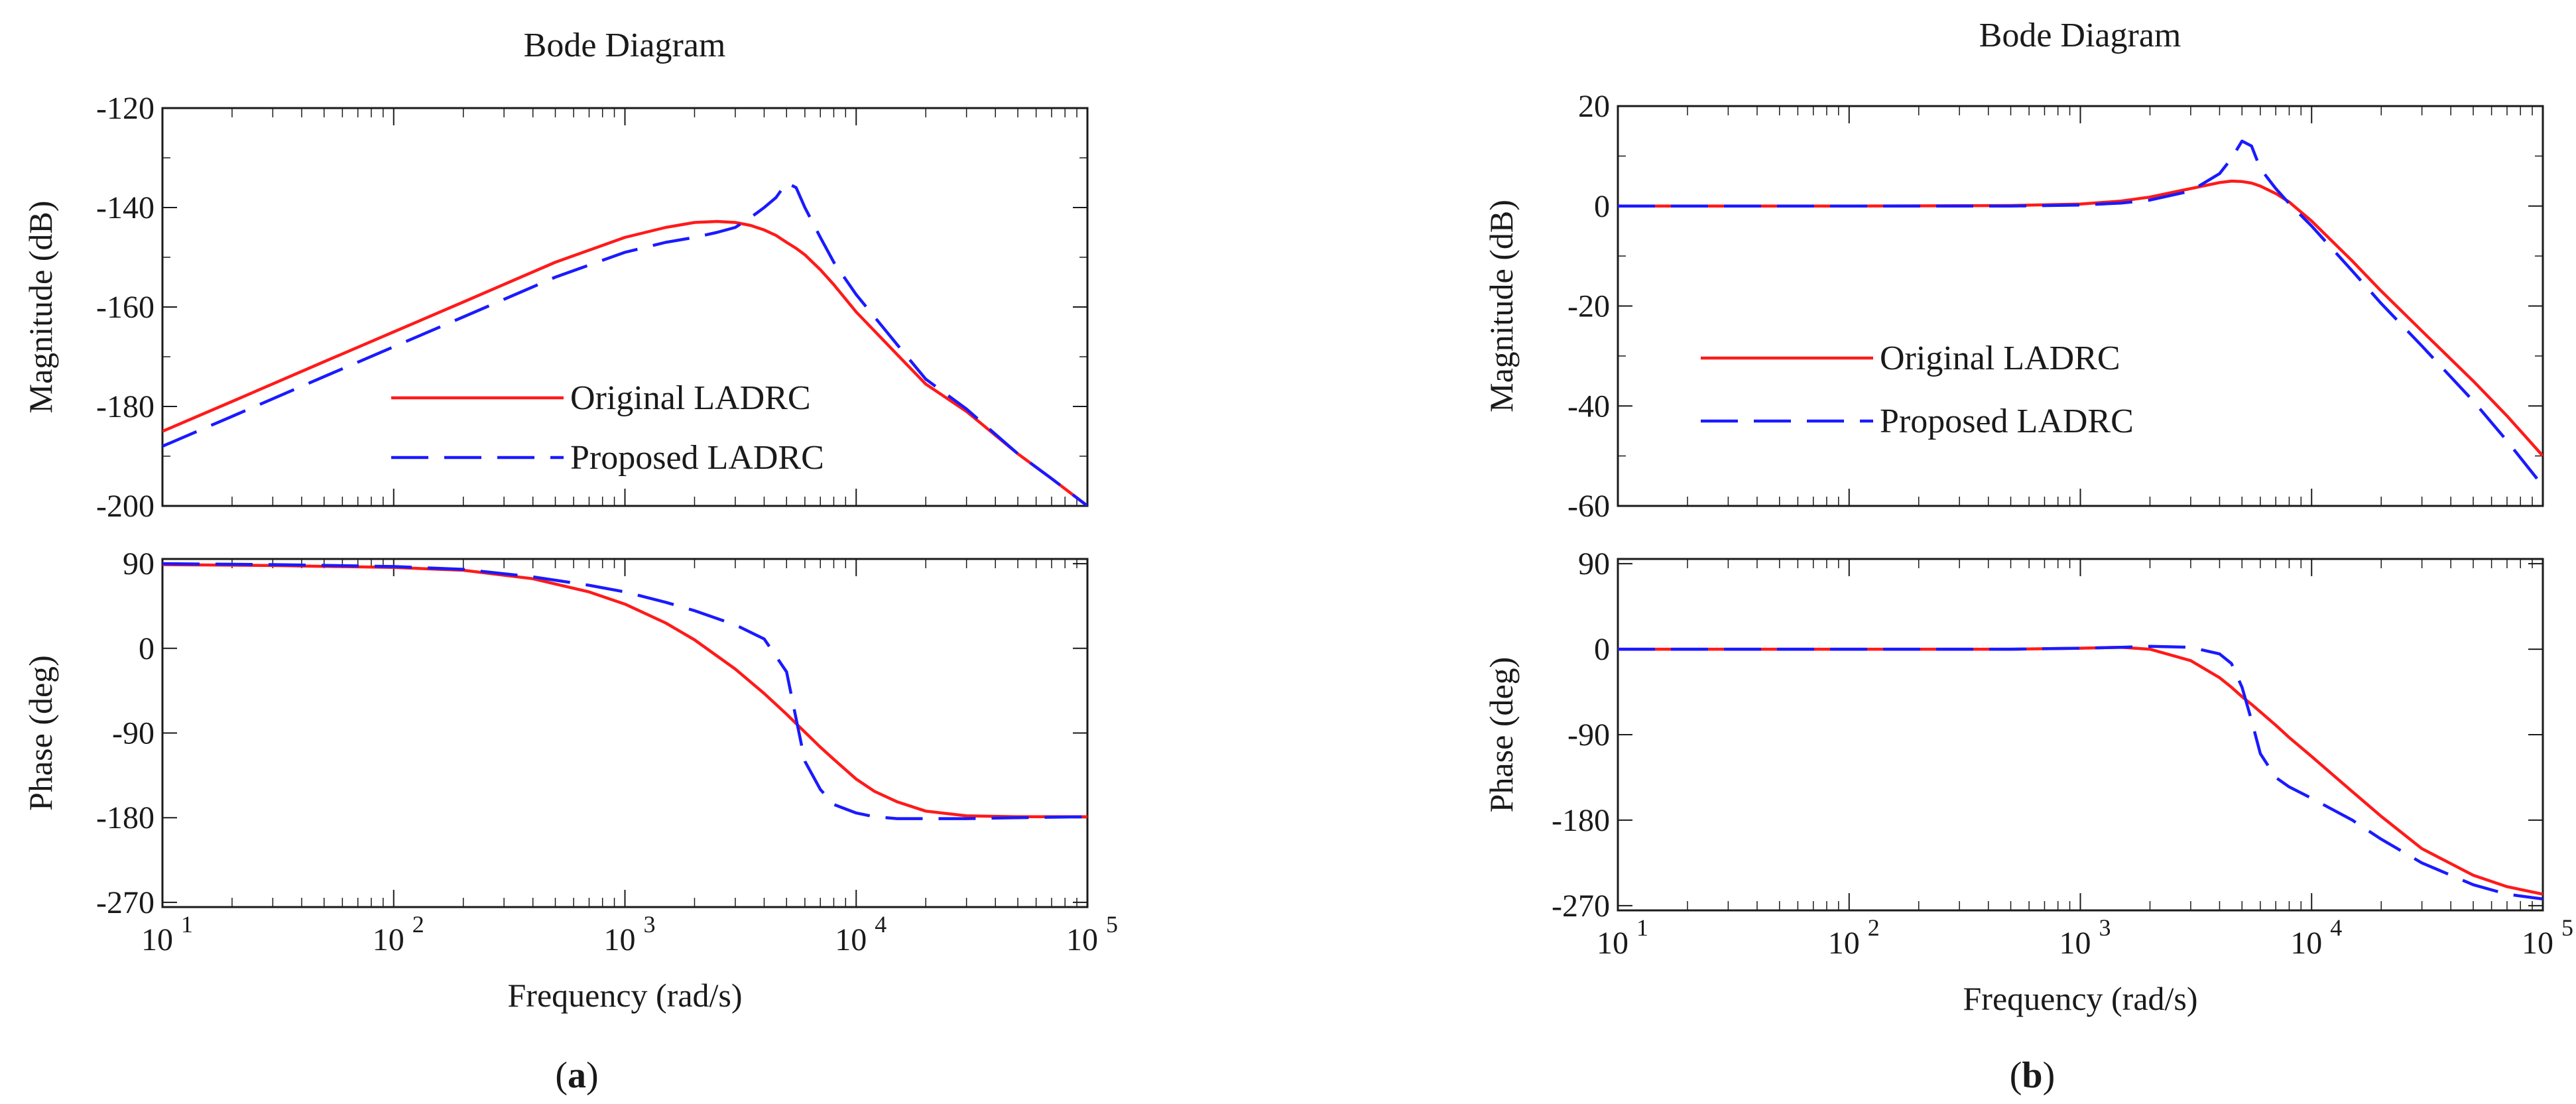 The height and width of the screenshot is (1104, 2576). I want to click on panel-label-letter: b, so click(2032, 1075).